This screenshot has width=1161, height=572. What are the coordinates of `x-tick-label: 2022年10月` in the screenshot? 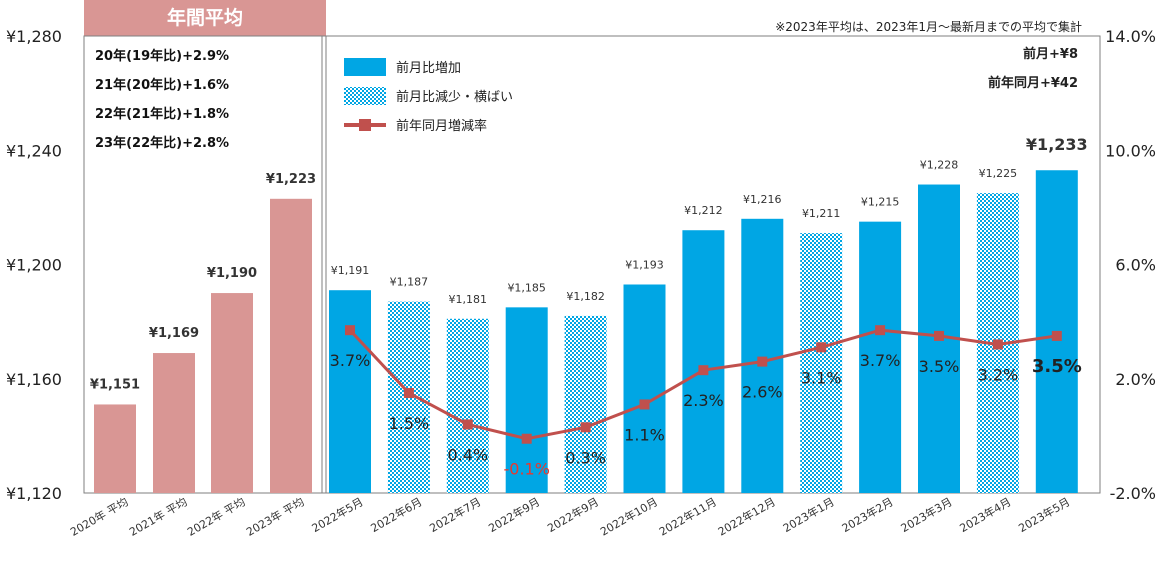 It's located at (629, 516).